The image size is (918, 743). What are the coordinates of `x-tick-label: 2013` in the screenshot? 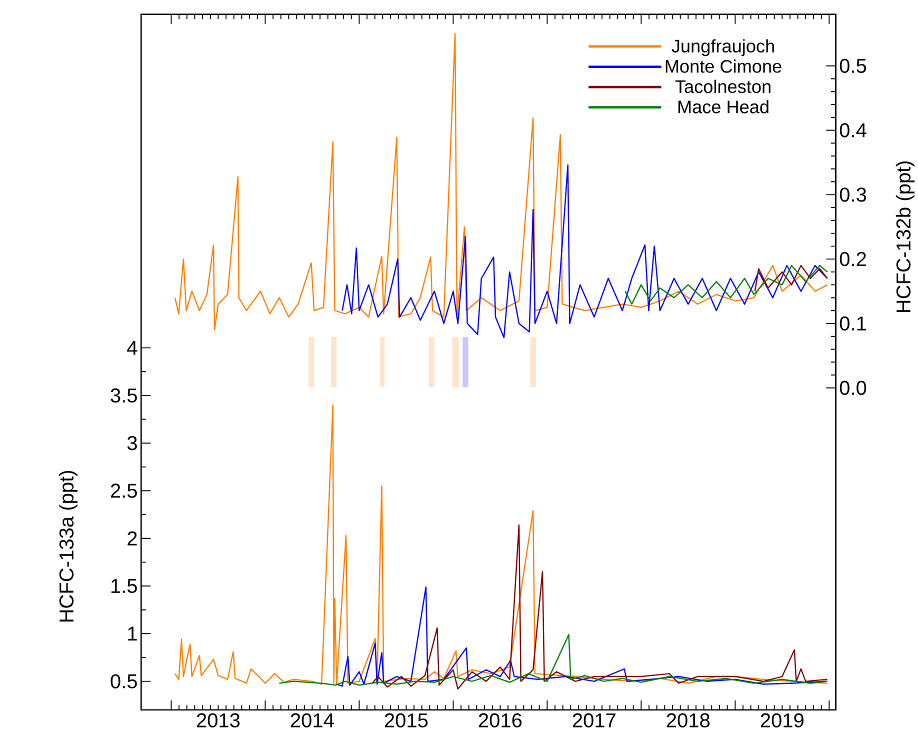 It's located at (218, 720).